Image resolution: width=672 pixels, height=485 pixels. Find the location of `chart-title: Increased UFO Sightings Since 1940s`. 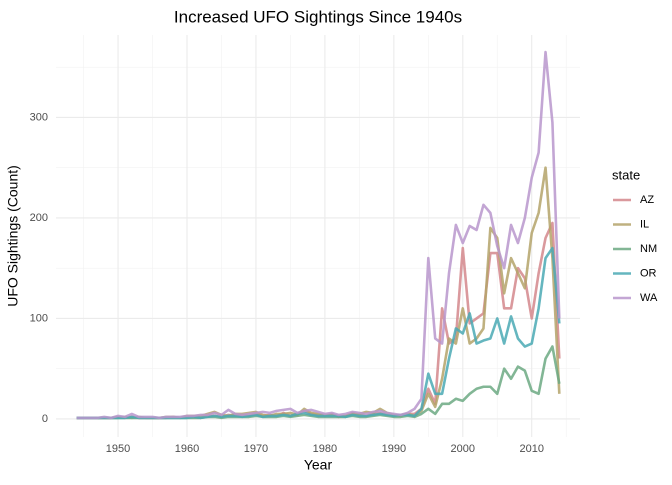

chart-title: Increased UFO Sightings Since 1940s is located at coordinates (318, 16).